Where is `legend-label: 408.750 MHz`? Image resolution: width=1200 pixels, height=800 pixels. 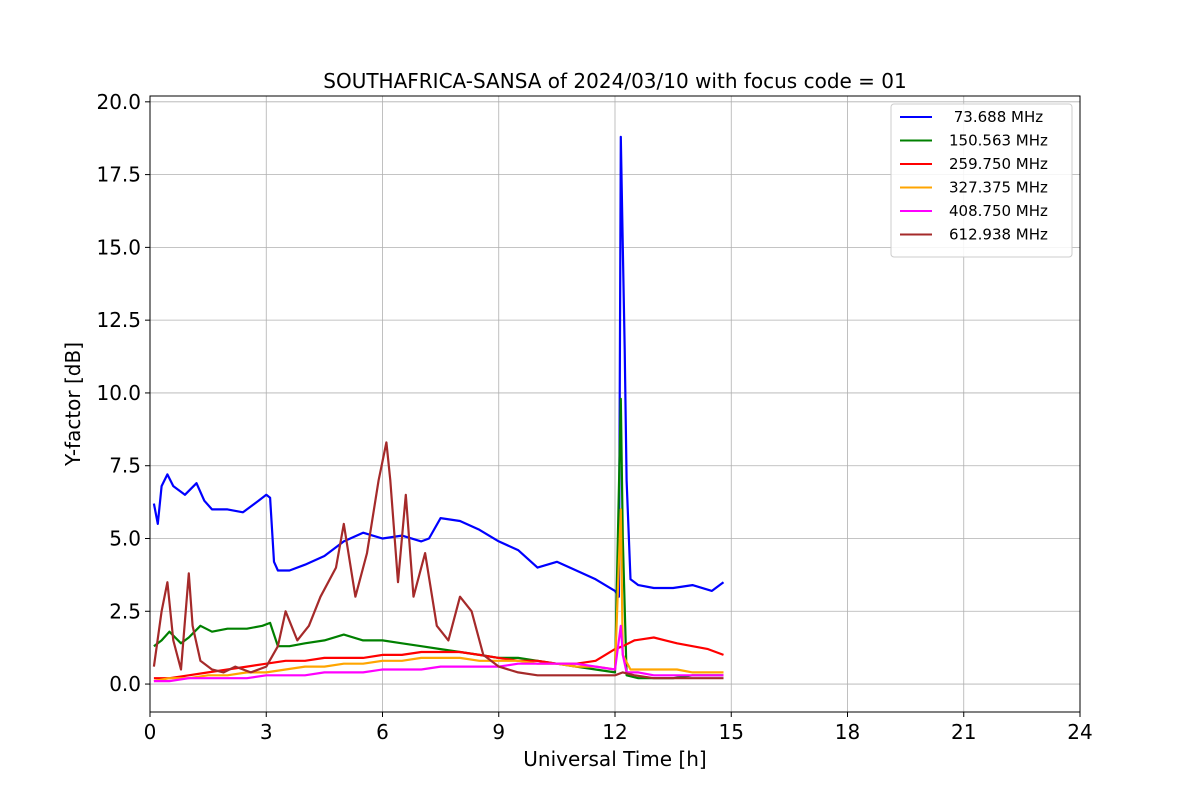
legend-label: 408.750 MHz is located at coordinates (998, 211).